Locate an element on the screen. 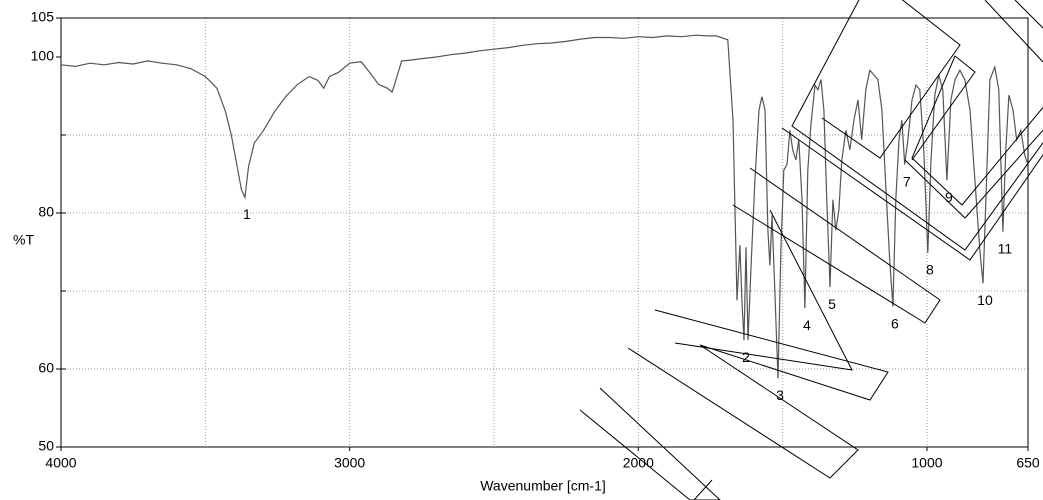 The height and width of the screenshot is (500, 1043). peak-label: 5 is located at coordinates (832, 304).